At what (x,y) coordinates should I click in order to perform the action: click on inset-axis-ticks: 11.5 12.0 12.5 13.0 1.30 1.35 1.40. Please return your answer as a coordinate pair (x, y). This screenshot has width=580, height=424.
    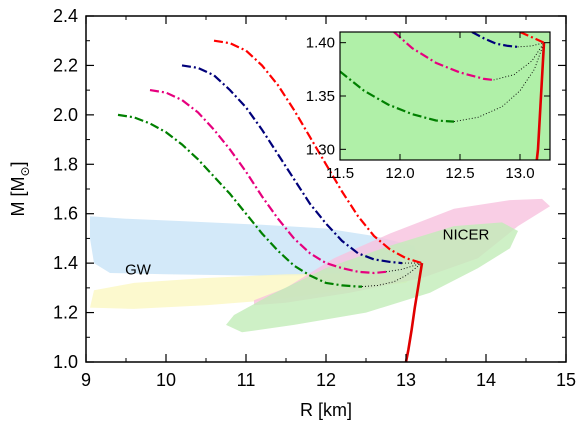
    Looking at the image, I should click on (428, 107).